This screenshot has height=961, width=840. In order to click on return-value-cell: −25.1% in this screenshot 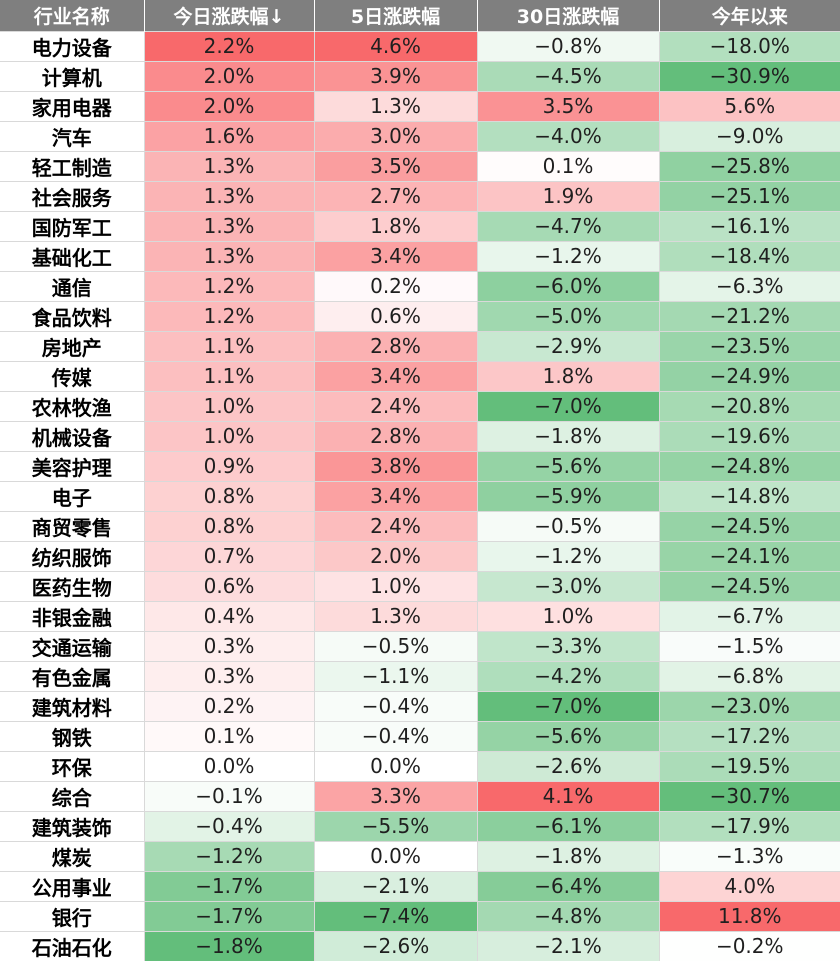, I will do `click(749, 195)`.